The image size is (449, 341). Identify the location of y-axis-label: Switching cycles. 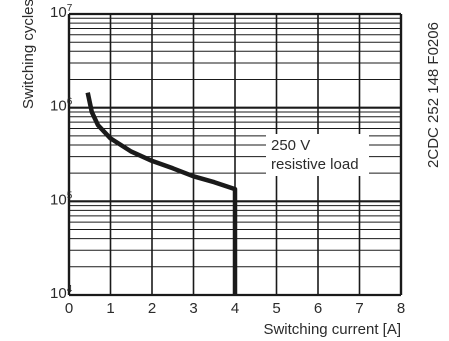
(28, 54).